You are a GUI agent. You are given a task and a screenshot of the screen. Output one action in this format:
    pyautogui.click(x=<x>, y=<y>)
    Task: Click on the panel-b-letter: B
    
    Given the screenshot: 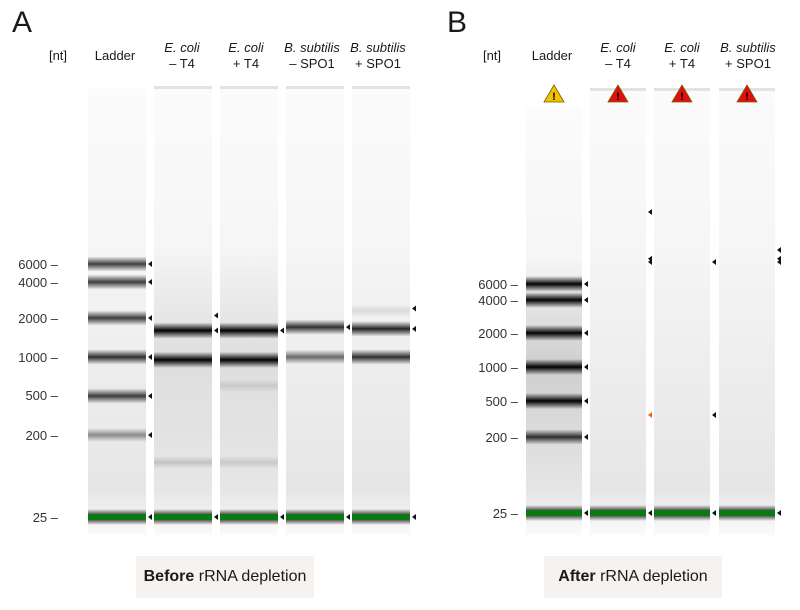 What is the action you would take?
    pyautogui.click(x=457, y=22)
    